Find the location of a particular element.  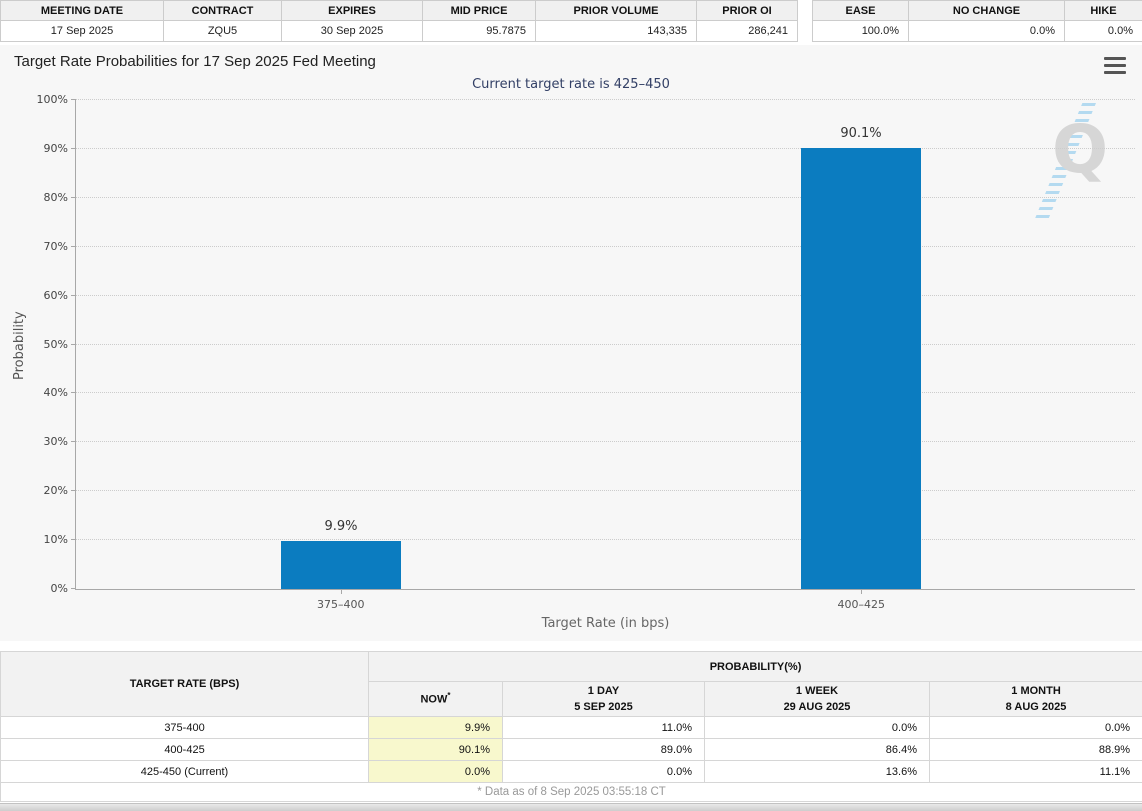

now-cell: 0.0% is located at coordinates (435, 771).